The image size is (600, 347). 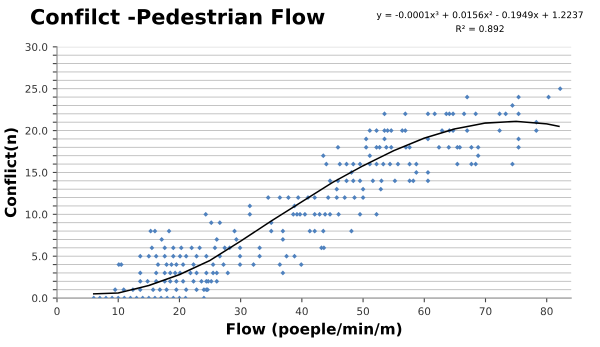 I want to click on chart-title: Confilct -Pedestrian Flow, so click(x=178, y=16).